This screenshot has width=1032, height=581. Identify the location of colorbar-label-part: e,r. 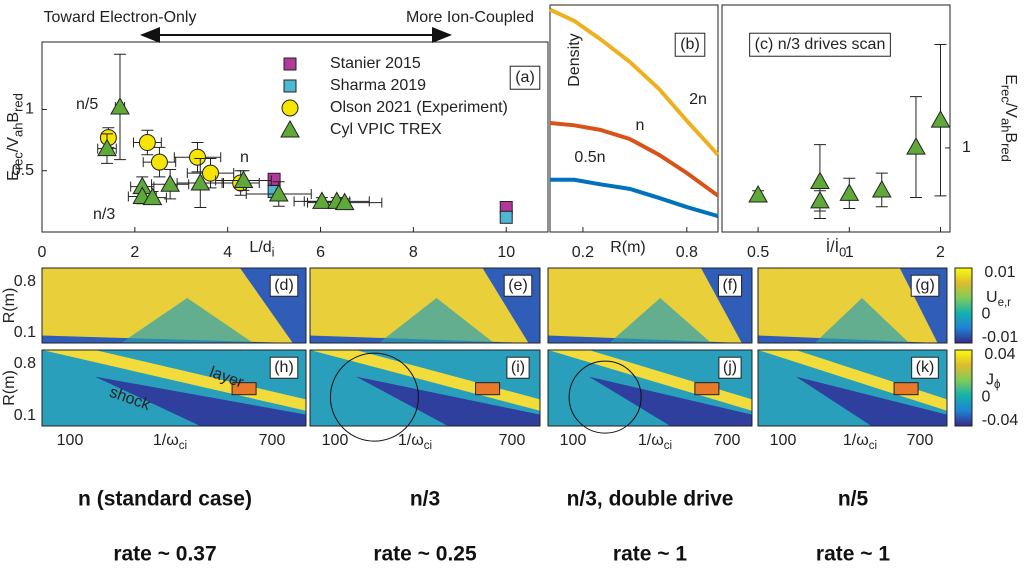
(1005, 303).